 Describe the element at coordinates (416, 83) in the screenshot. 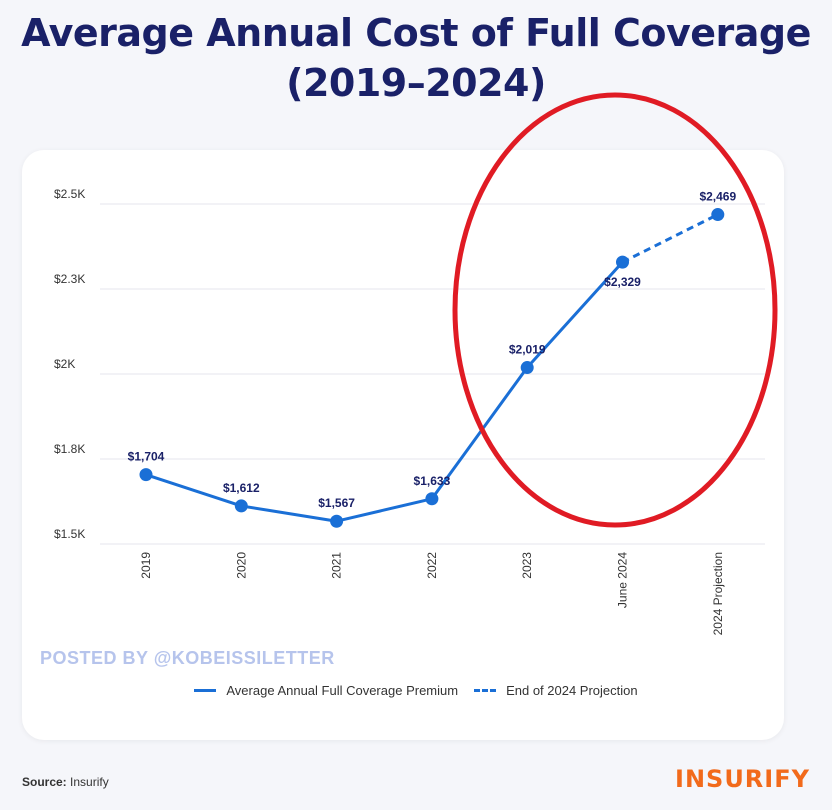

I see `title-line-2: (2019–2024)` at that location.